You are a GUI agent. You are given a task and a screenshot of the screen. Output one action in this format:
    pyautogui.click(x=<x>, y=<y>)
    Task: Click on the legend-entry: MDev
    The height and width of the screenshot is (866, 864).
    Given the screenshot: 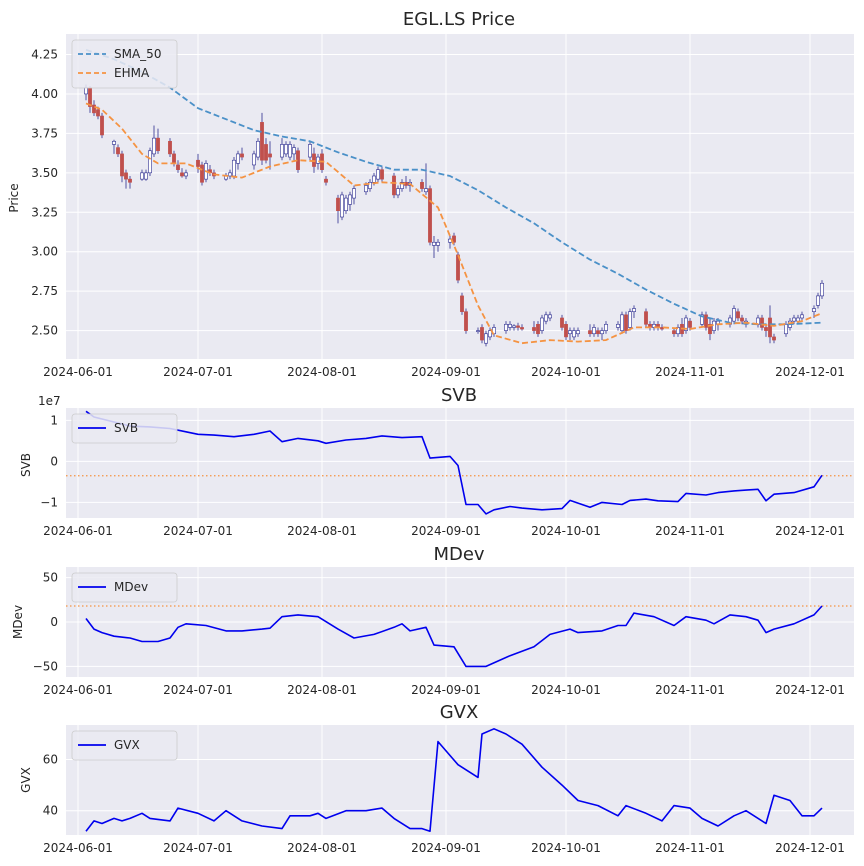 What is the action you would take?
    pyautogui.click(x=131, y=587)
    